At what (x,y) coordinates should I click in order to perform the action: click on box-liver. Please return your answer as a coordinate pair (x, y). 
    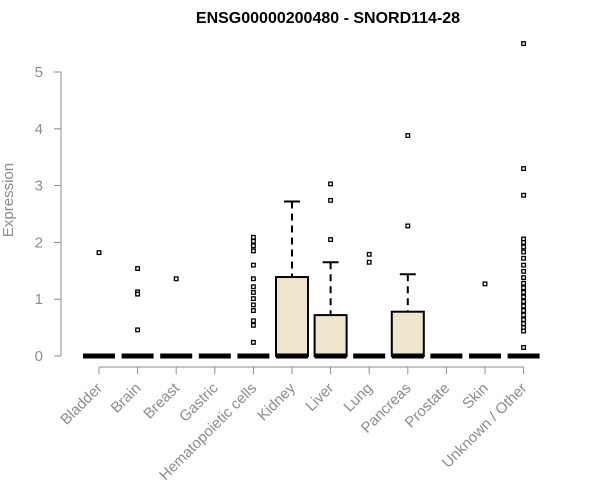
    Looking at the image, I should click on (330, 270).